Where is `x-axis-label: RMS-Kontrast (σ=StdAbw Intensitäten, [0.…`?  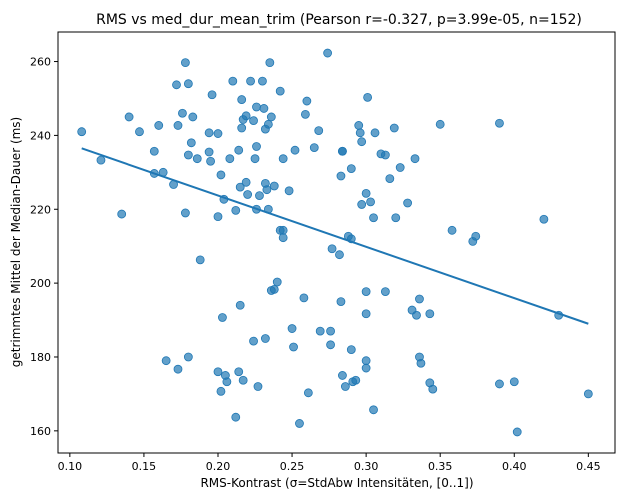
x-axis-label: RMS-Kontrast (σ=StdAbw Intensitäten, [0.… is located at coordinates (336, 483).